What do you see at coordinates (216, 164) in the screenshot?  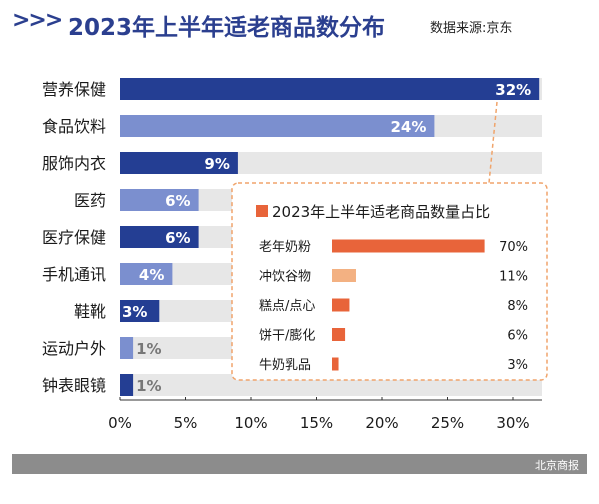 I see `bar-value-label: 9%` at bounding box center [216, 164].